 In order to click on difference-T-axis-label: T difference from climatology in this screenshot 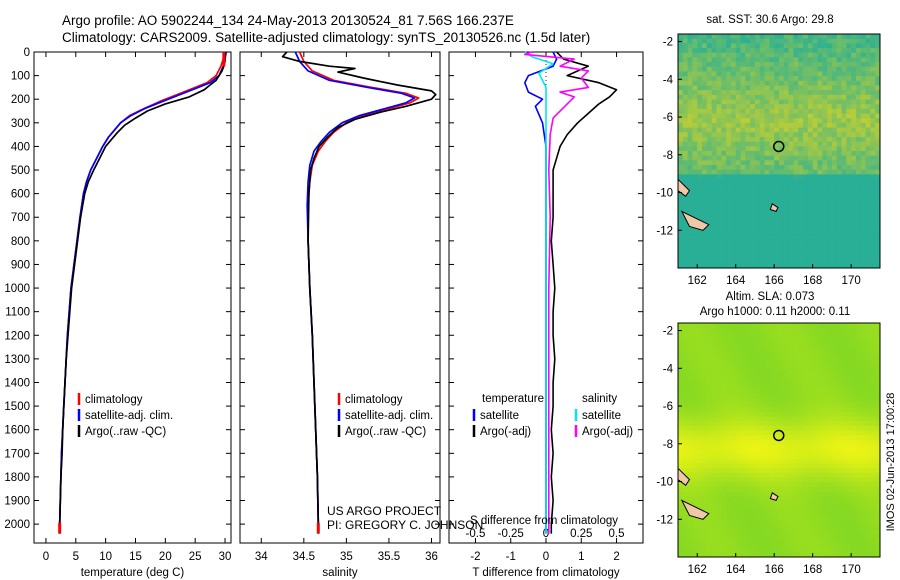, I will do `click(545, 573)`.